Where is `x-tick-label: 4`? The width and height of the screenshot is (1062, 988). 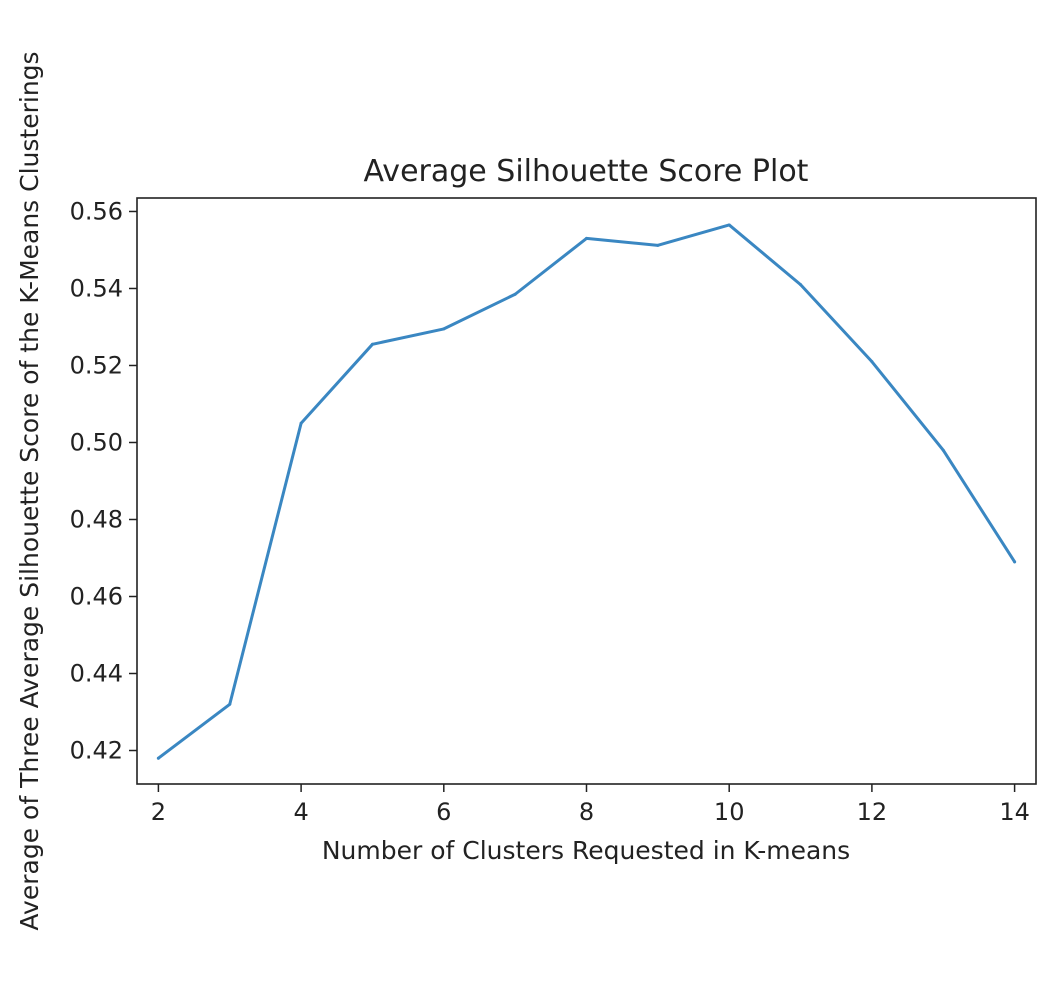 x-tick-label: 4 is located at coordinates (300, 812).